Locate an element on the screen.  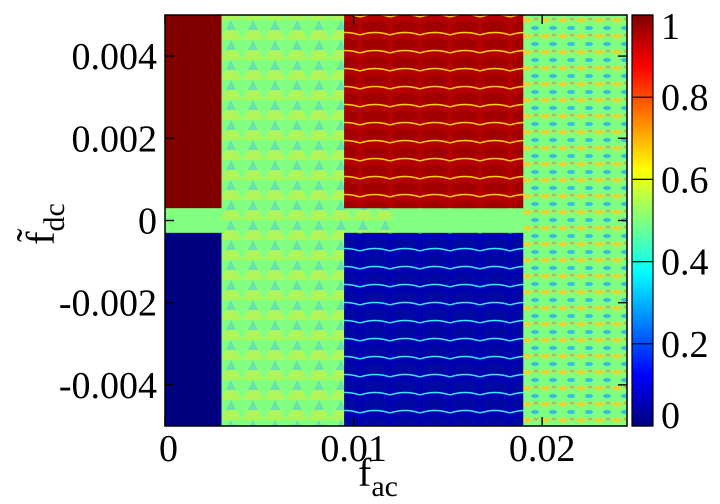
colorbar-tick-label: 0.4 is located at coordinates (685, 263).